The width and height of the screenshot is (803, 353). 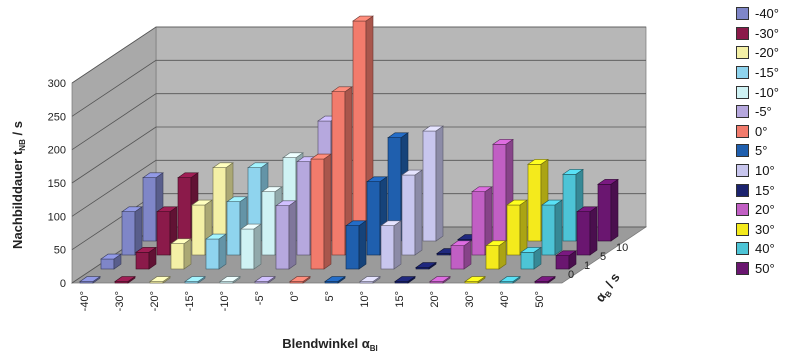 I want to click on legend-item: 20°, so click(x=768, y=210).